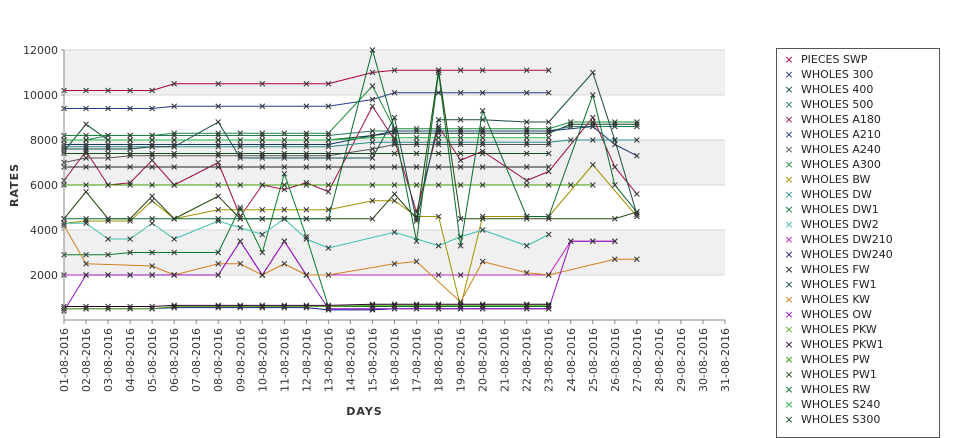 The image size is (975, 438). I want to click on legend-label: WHOLES 500, so click(837, 104).